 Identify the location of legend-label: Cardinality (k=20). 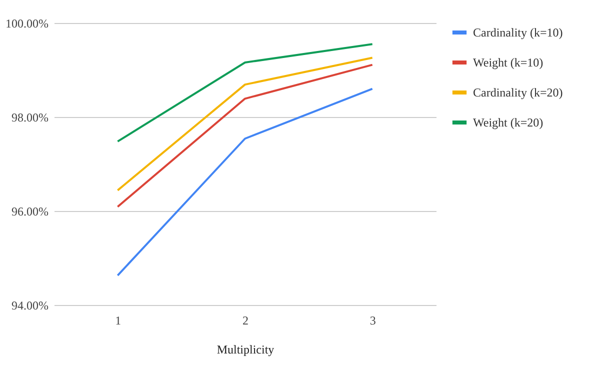
(518, 93).